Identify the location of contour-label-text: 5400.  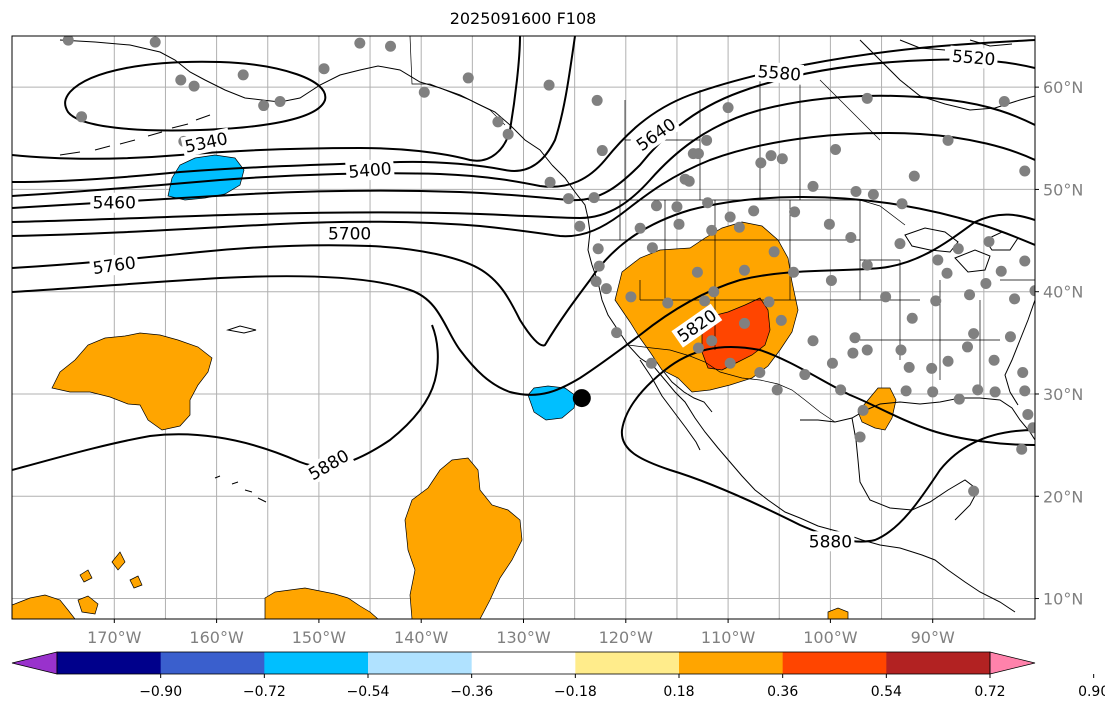
(370, 171).